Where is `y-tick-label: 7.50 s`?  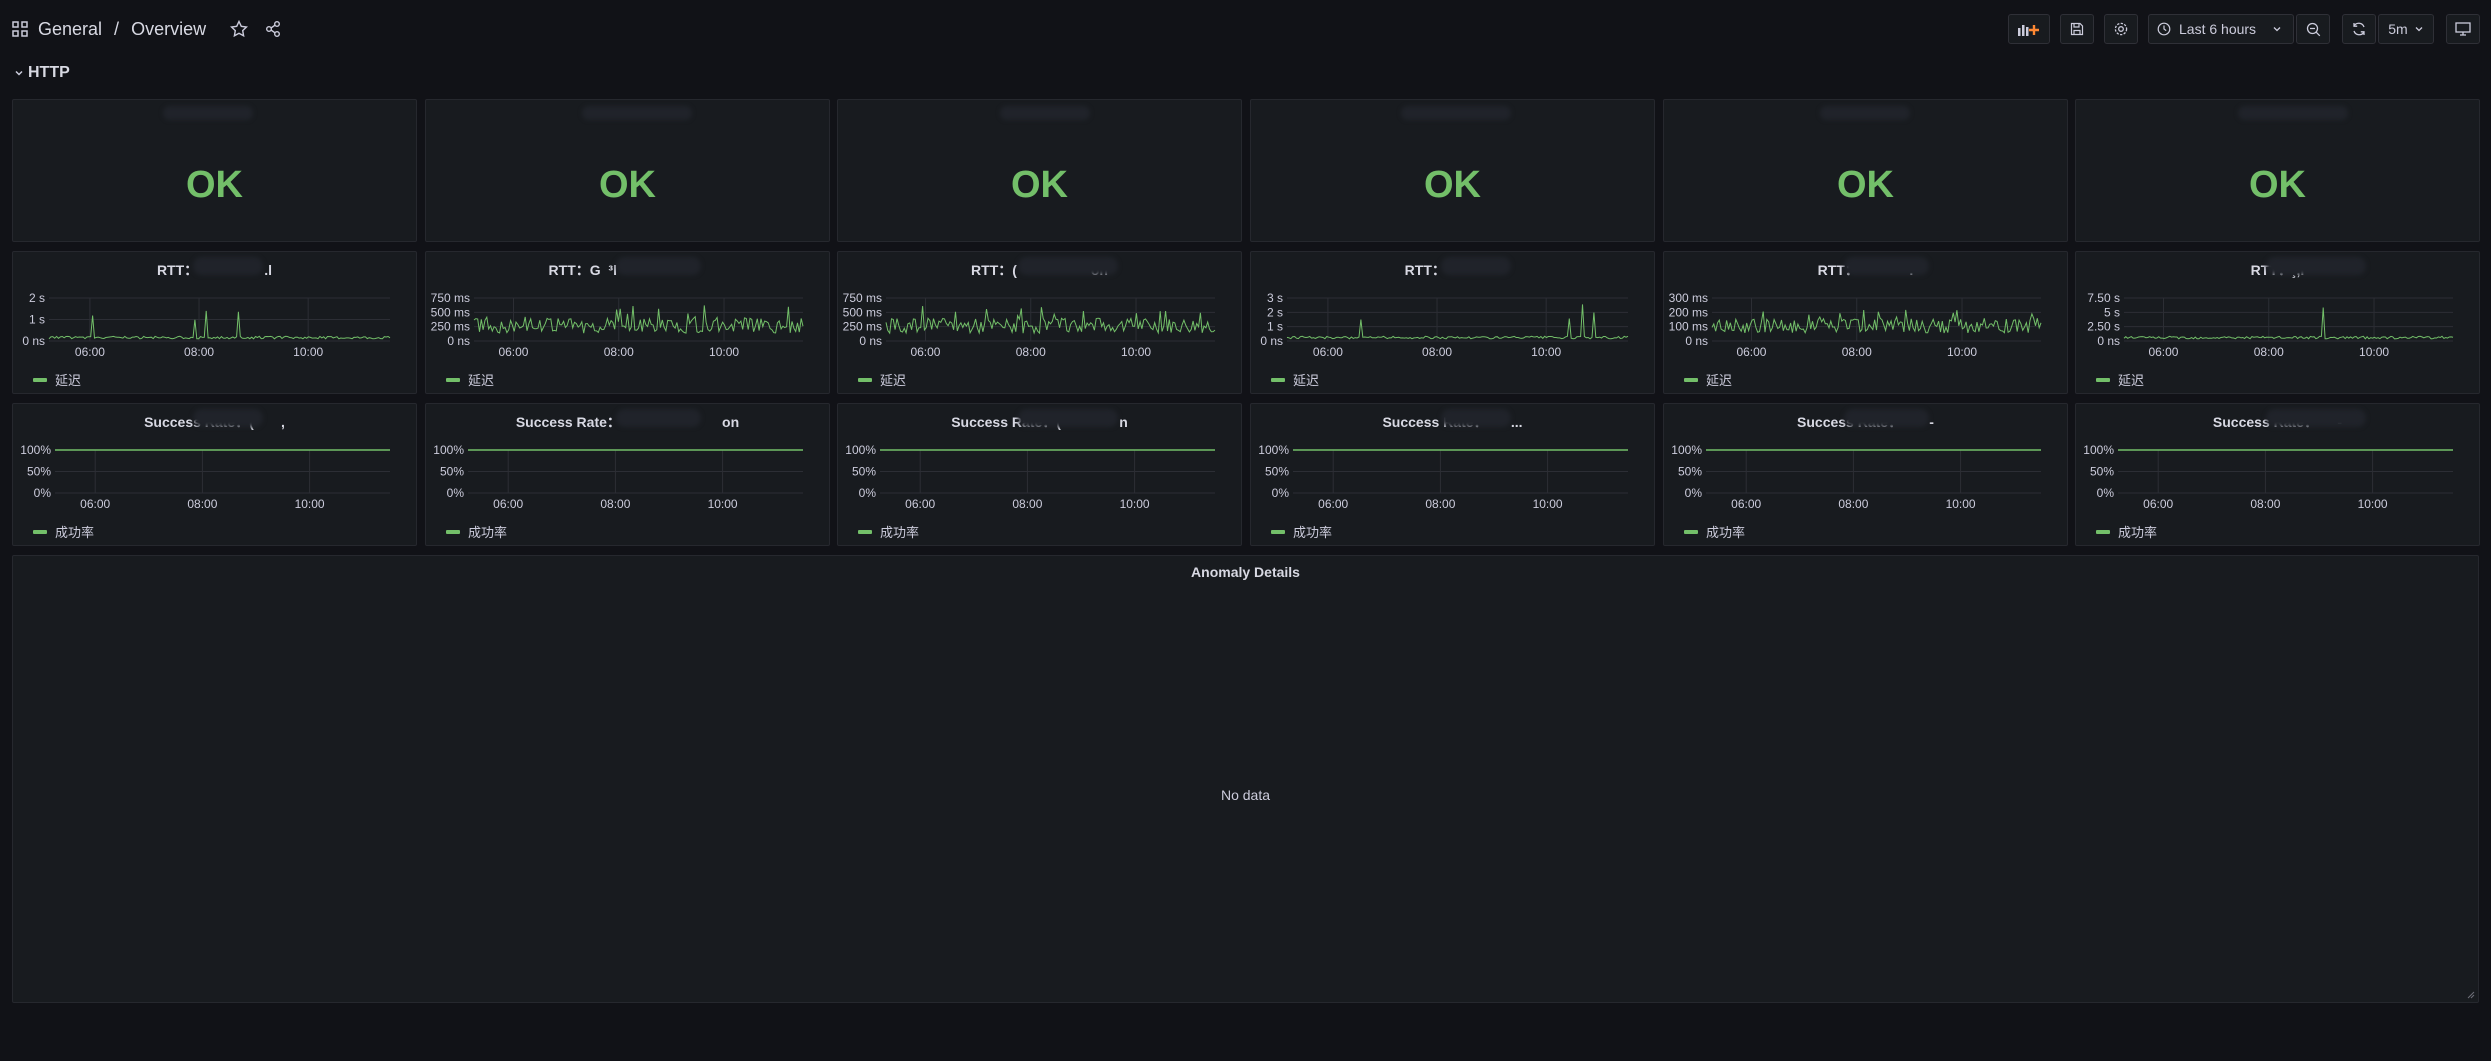 y-tick-label: 7.50 s is located at coordinates (2103, 298).